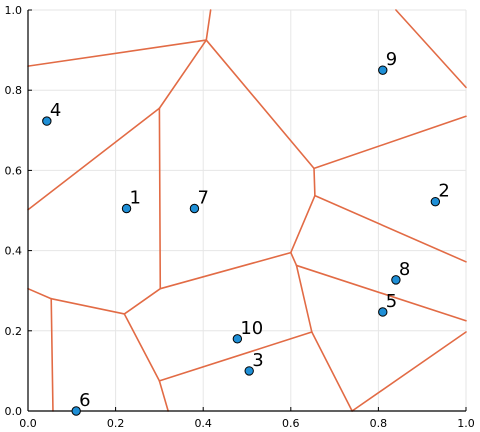 The height and width of the screenshot is (432, 480). I want to click on point-label-1: 1, so click(135, 197).